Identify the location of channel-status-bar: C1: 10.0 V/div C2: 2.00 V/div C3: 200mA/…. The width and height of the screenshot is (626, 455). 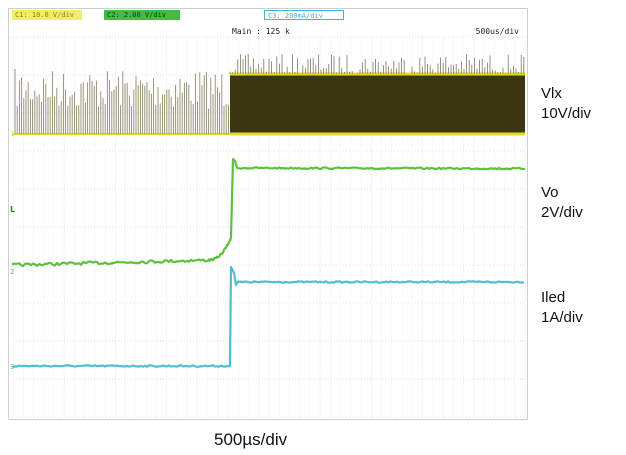
(268, 15).